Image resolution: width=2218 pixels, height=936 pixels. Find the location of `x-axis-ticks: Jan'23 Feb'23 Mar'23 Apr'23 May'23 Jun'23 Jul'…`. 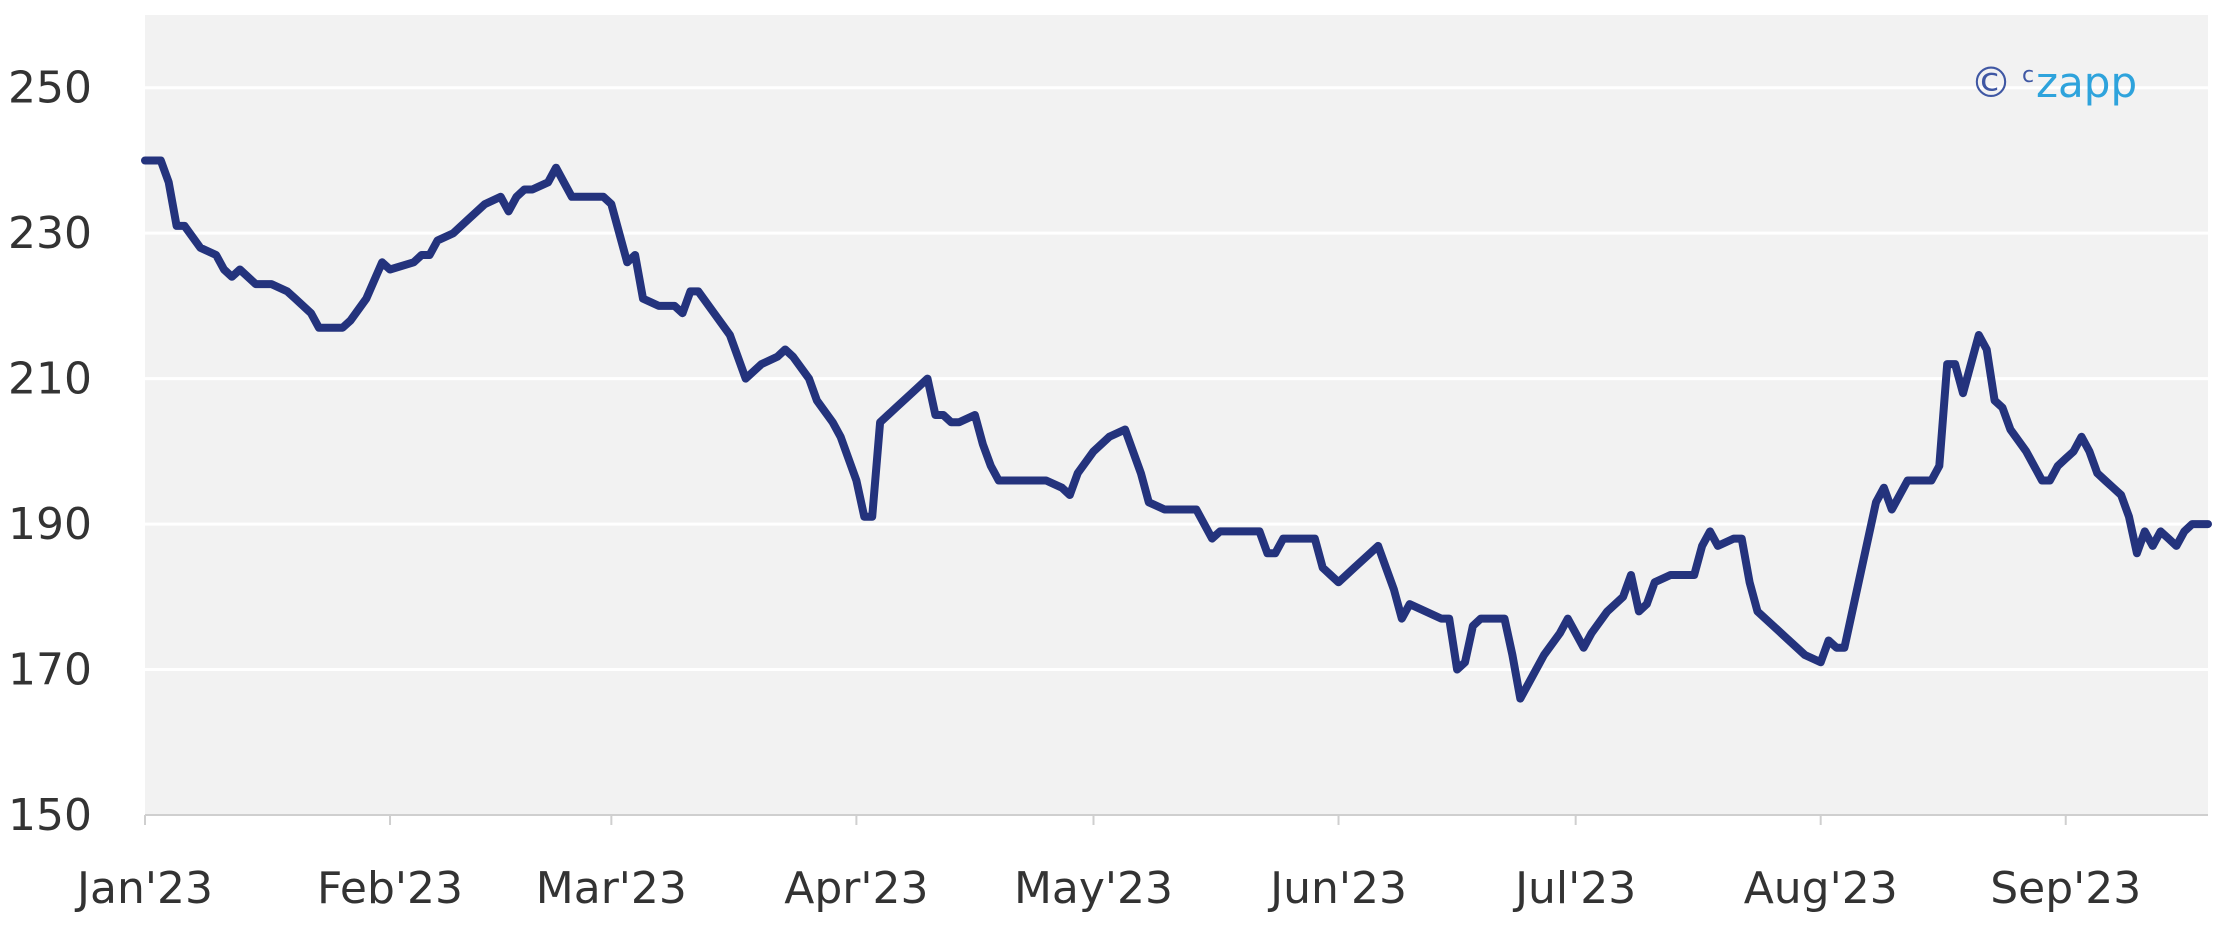

x-axis-ticks: Jan'23 Feb'23 Mar'23 Apr'23 May'23 Jun'23 Jul'… is located at coordinates (1107, 864).